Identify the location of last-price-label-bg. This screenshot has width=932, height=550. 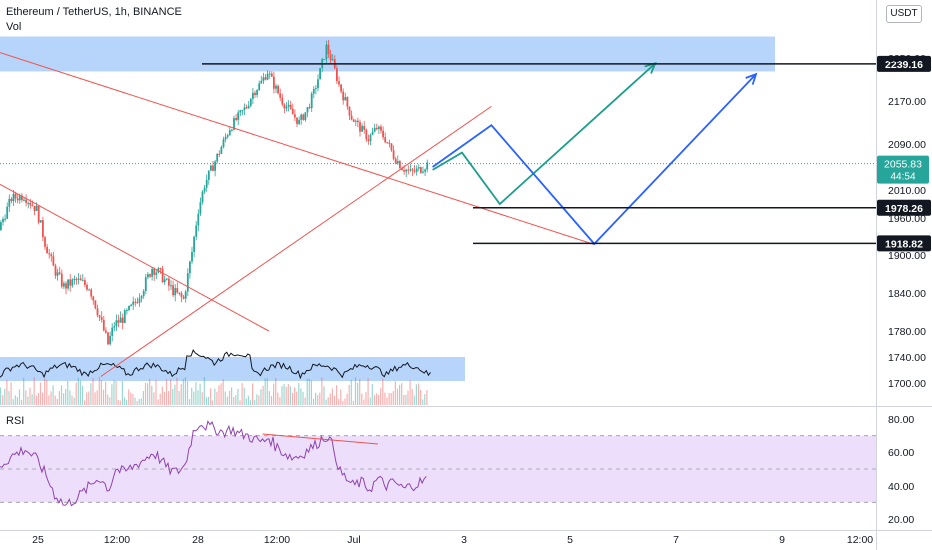
(903, 169).